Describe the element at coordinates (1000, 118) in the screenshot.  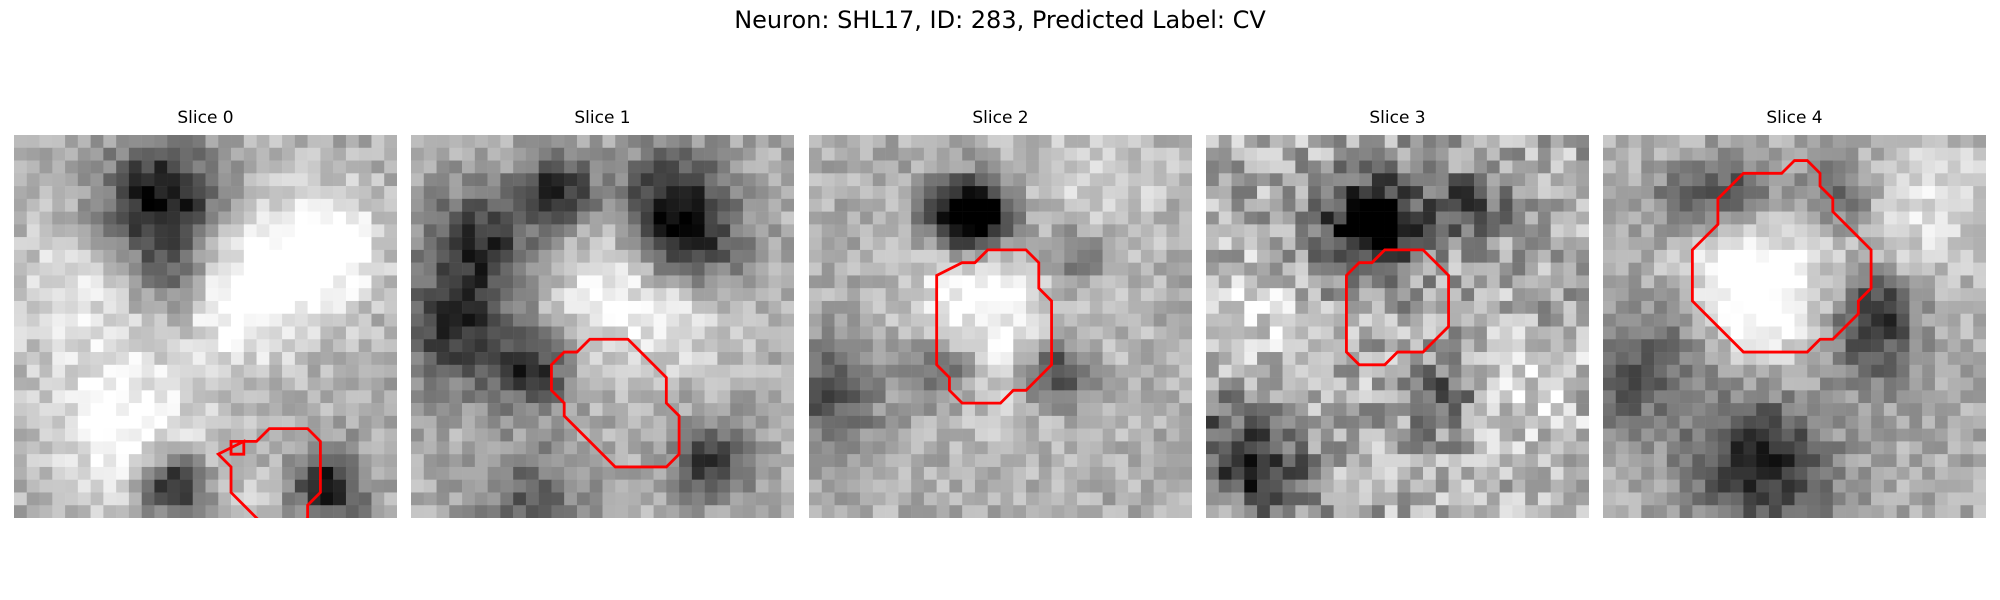
I see `slice-title-2: Slice 2` at that location.